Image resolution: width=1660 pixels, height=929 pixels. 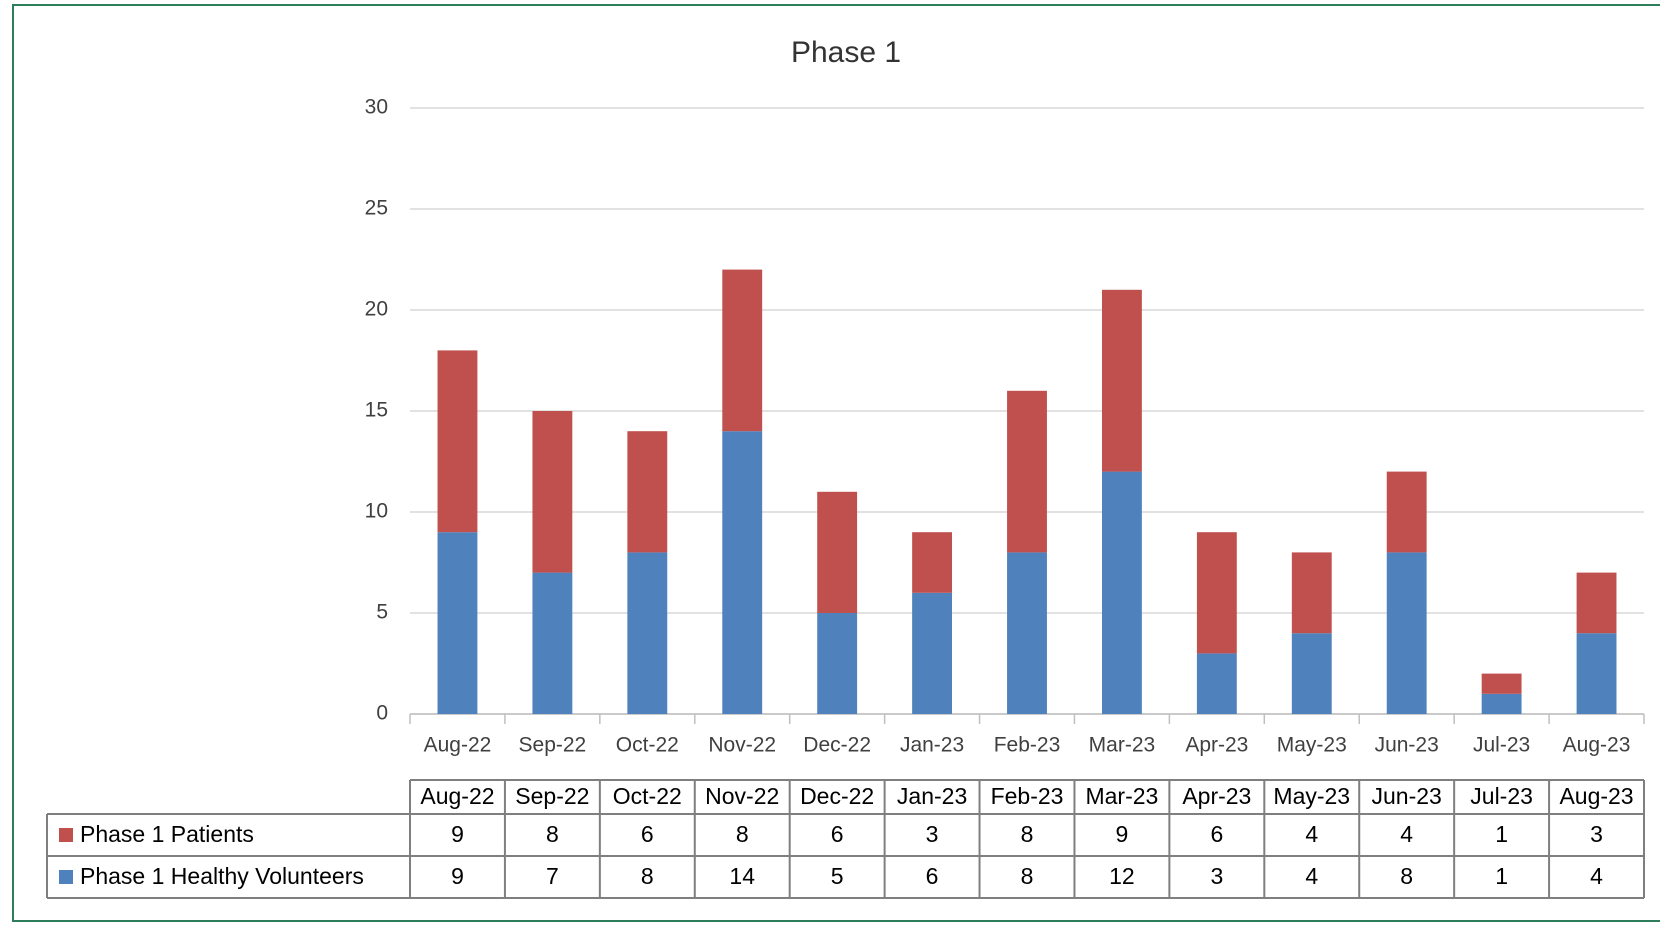 What do you see at coordinates (1121, 796) in the screenshot?
I see `table-header: Mar-23` at bounding box center [1121, 796].